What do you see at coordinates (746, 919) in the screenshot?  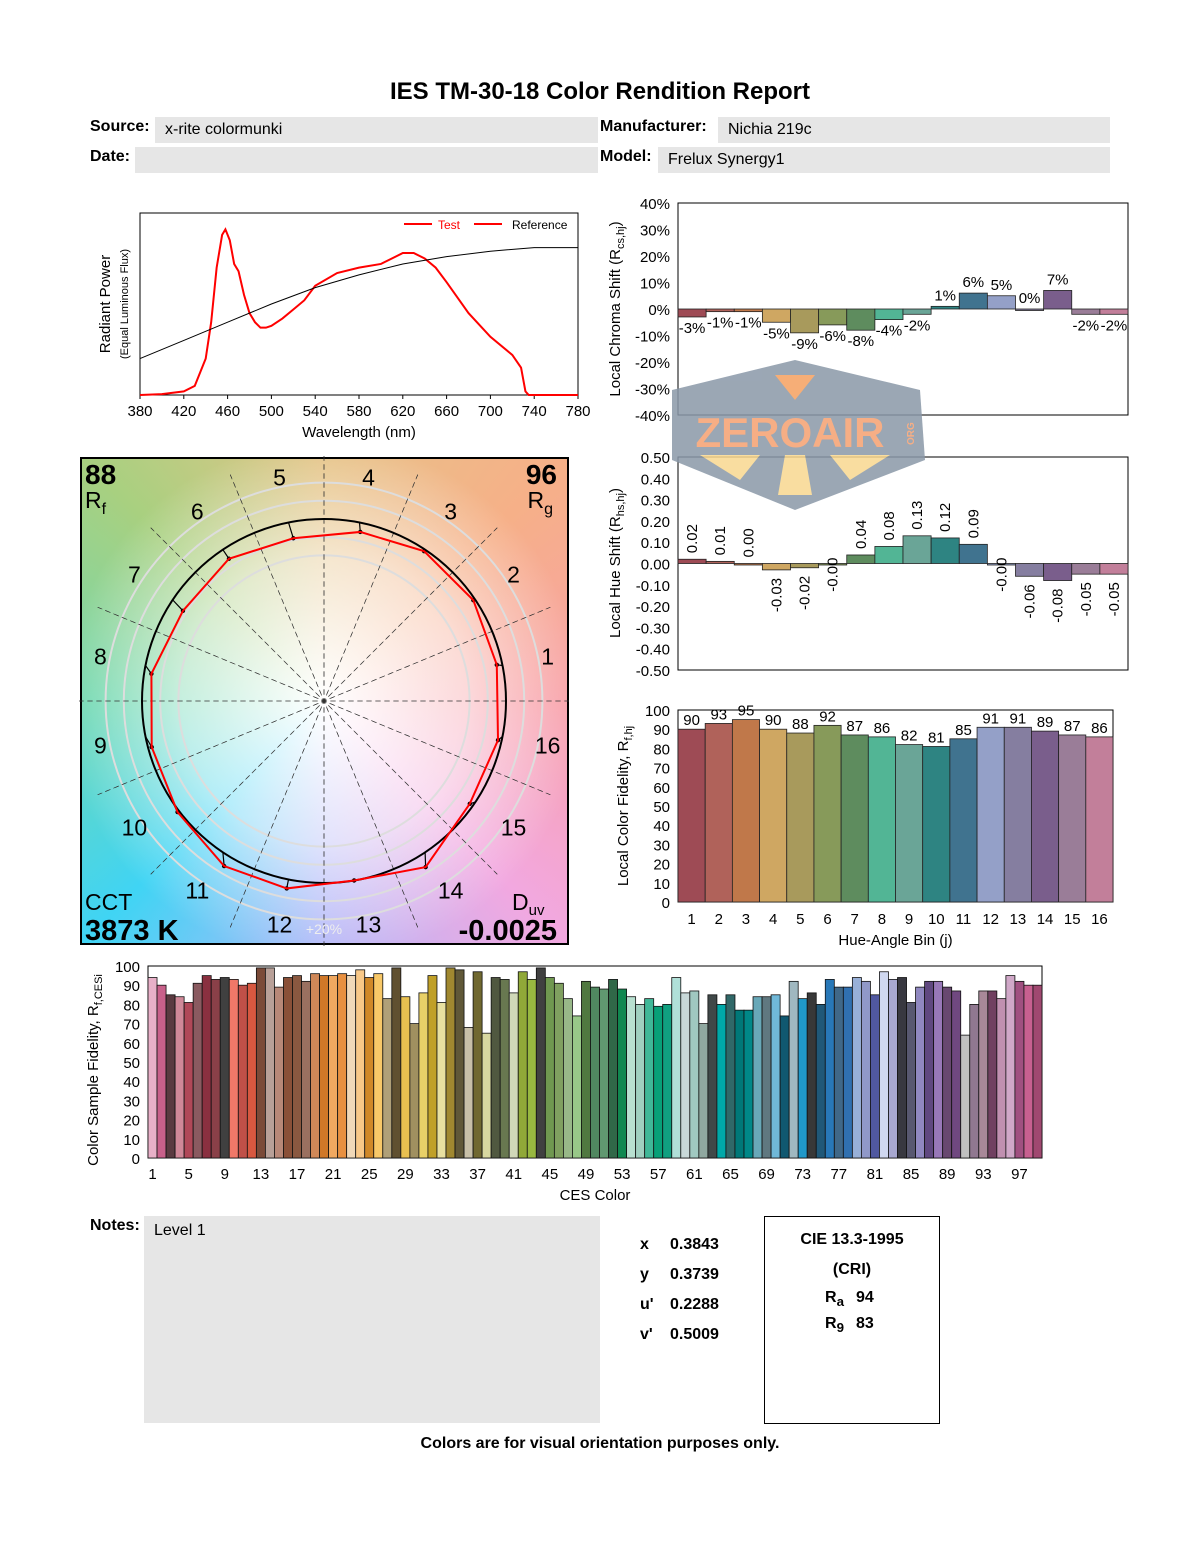 I see `fidelity-x-tick: 3` at bounding box center [746, 919].